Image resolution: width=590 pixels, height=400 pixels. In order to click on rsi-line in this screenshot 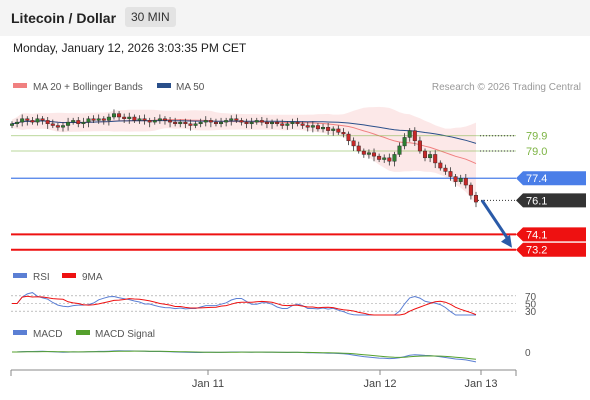, I will do `click(244, 304)`.